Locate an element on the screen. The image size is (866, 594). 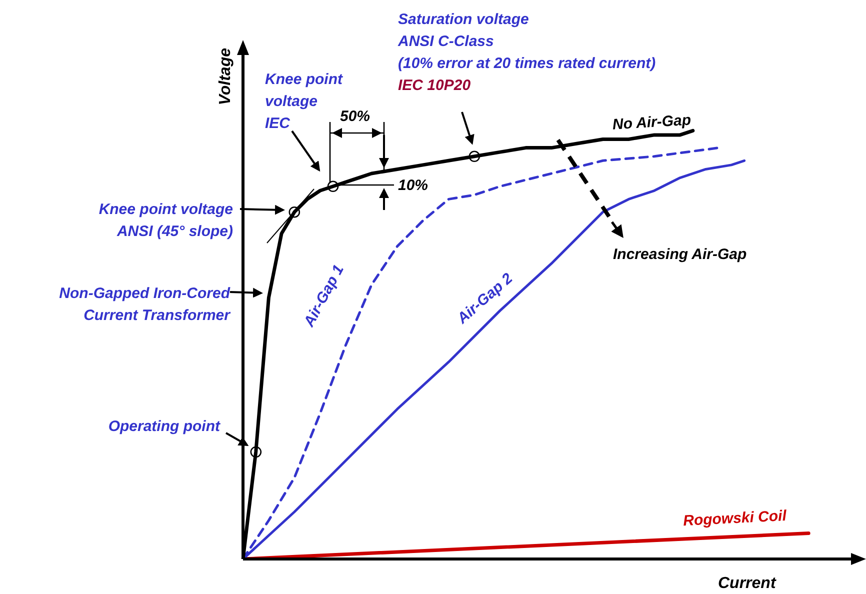
series-label: No Air-Gap is located at coordinates (652, 123).